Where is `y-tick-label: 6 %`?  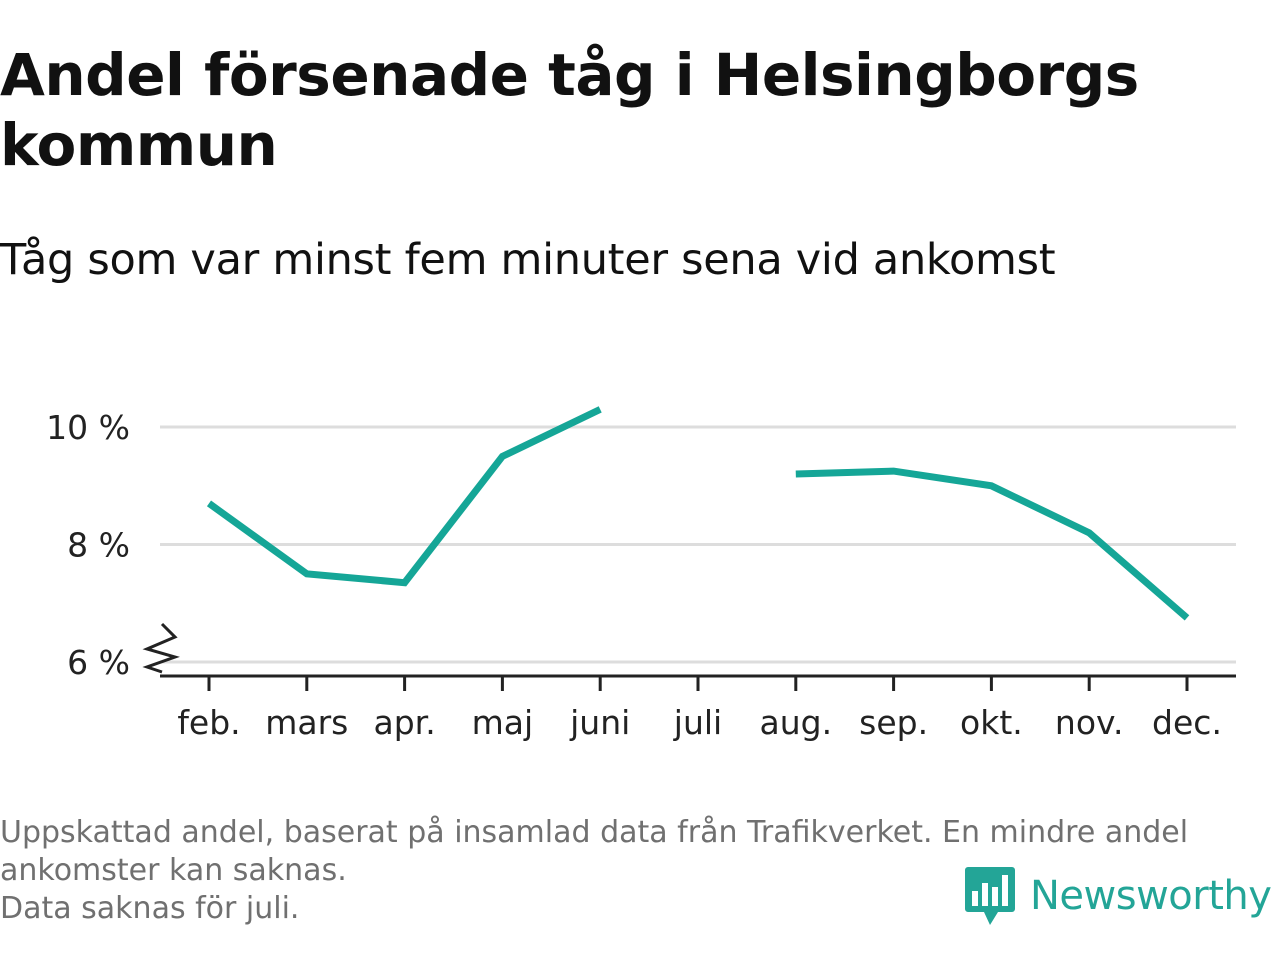
y-tick-label: 6 % is located at coordinates (98, 662).